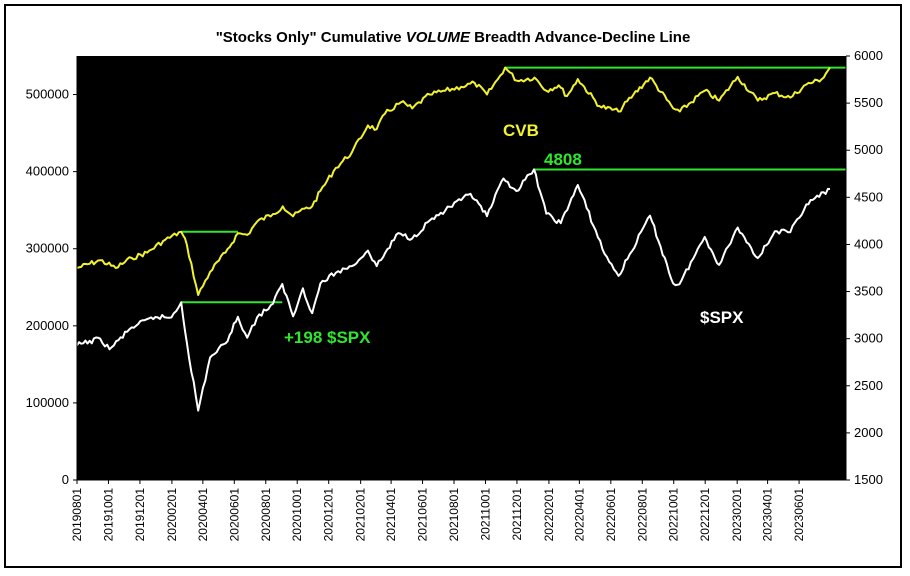  Describe the element at coordinates (868, 479) in the screenshot. I see `right-tick-label: 1500` at that location.